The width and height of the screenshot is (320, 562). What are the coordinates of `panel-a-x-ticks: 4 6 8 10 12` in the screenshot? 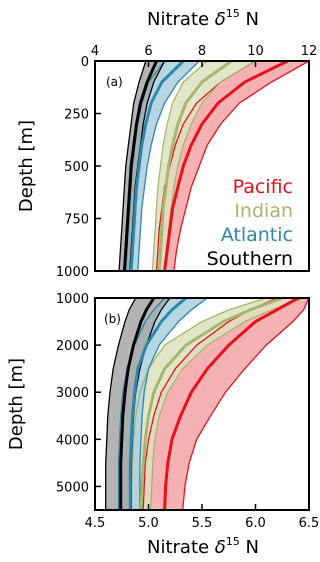 It's located at (204, 55).